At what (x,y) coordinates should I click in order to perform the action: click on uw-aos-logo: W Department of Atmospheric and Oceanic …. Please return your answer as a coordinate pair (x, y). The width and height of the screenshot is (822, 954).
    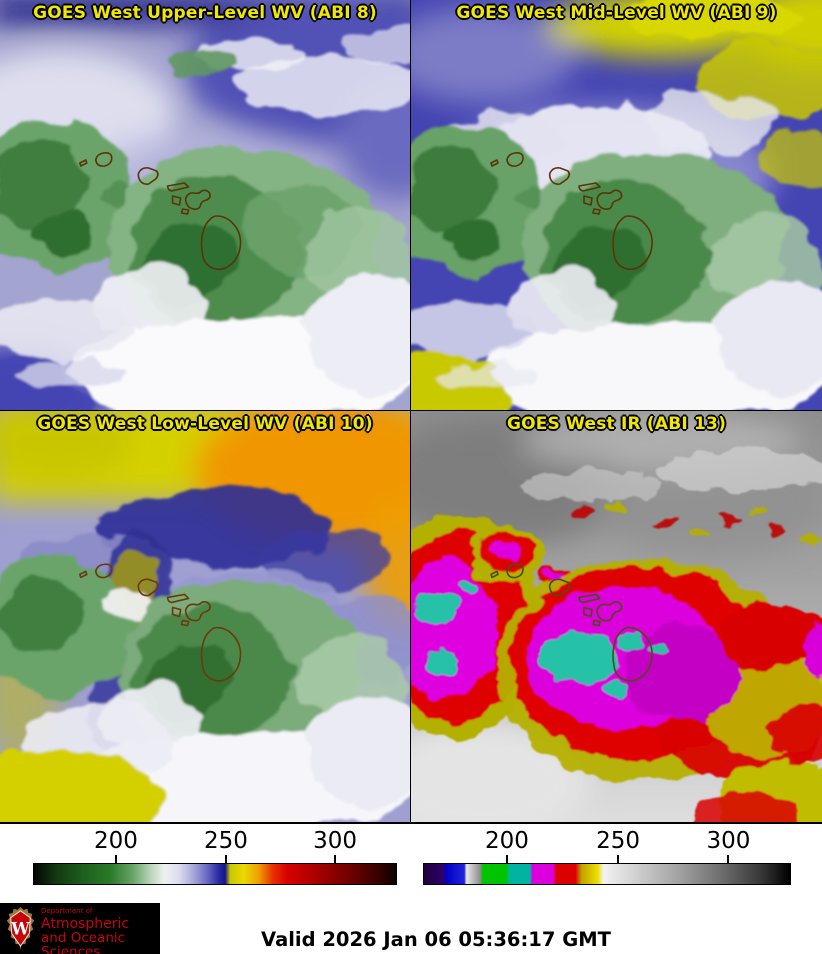
    Looking at the image, I should click on (80, 928).